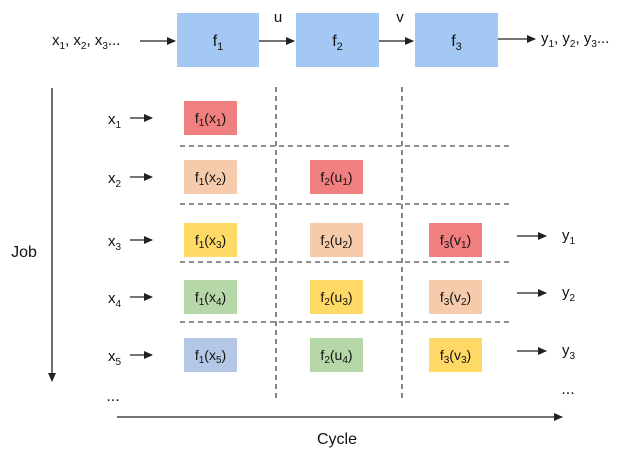 The height and width of the screenshot is (449, 625). I want to click on stage-cell-f3-v3, so click(455, 355).